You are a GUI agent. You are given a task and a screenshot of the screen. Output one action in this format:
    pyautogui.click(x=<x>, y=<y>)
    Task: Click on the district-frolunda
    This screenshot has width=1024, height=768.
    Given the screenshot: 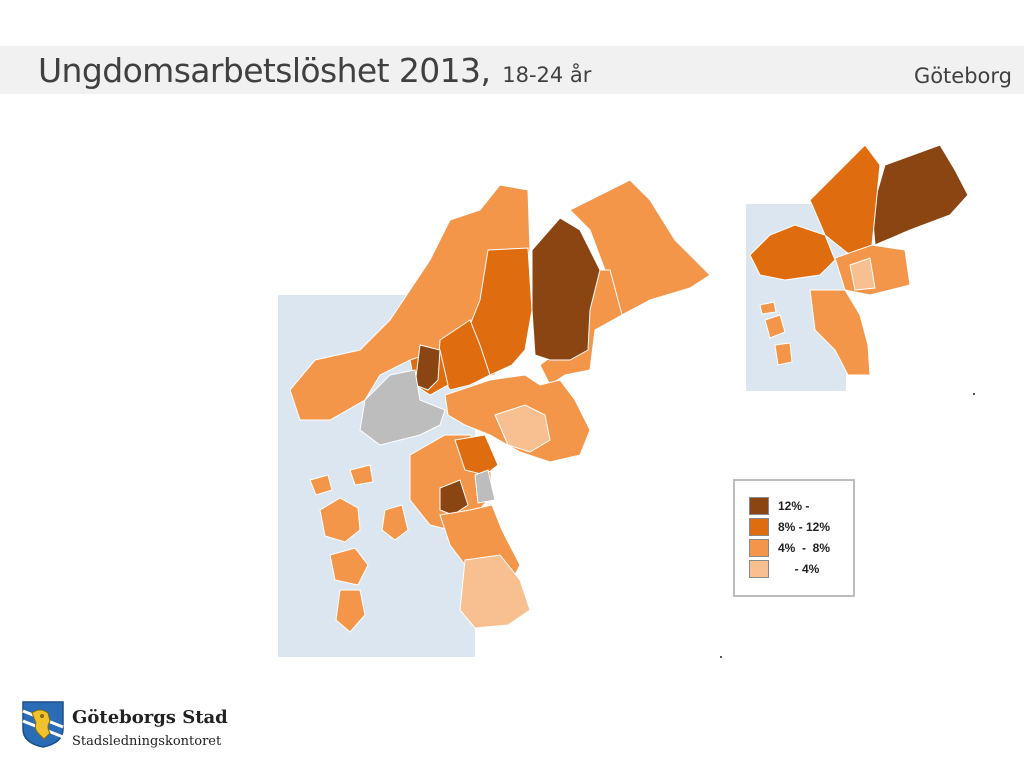 What is the action you would take?
    pyautogui.click(x=454, y=497)
    